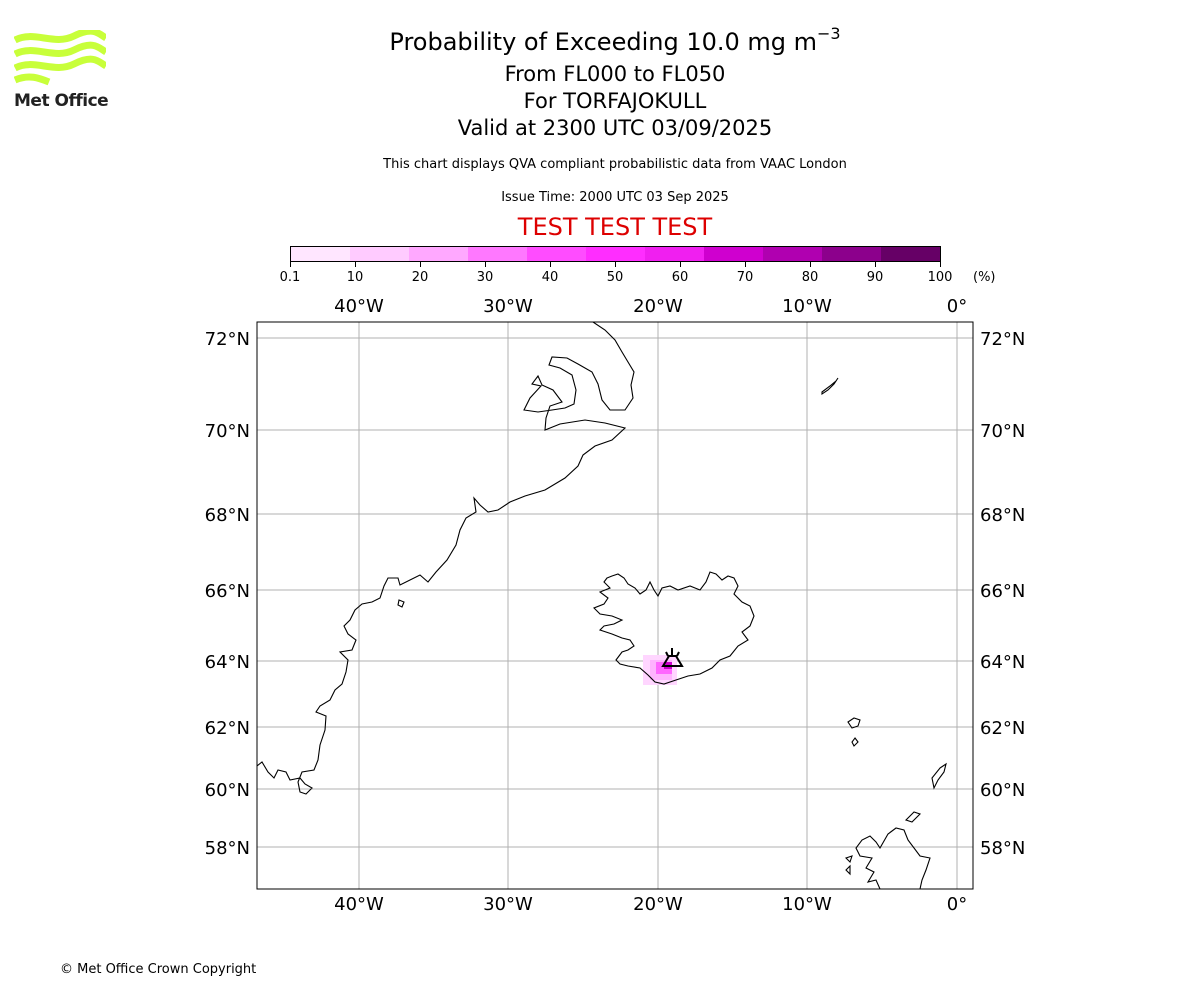 The height and width of the screenshot is (1000, 1200). What do you see at coordinates (420, 277) in the screenshot?
I see `colorbar-tick-label: 20` at bounding box center [420, 277].